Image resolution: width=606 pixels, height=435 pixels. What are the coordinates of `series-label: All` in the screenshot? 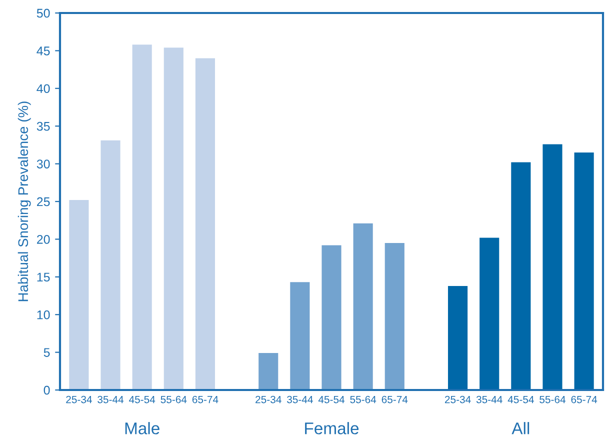 It's located at (521, 428).